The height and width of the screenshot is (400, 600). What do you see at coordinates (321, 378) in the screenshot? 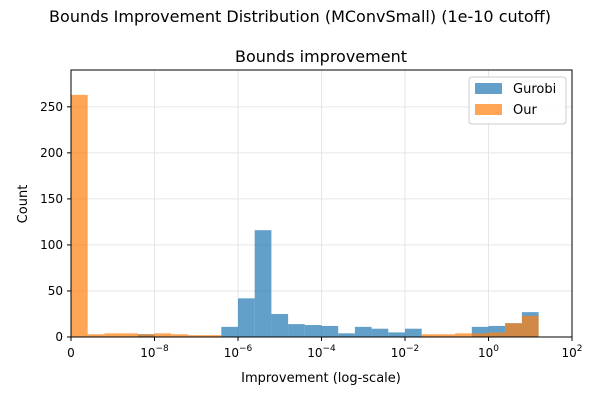
I see `x-axis-label: Improvement (log-scale)` at bounding box center [321, 378].